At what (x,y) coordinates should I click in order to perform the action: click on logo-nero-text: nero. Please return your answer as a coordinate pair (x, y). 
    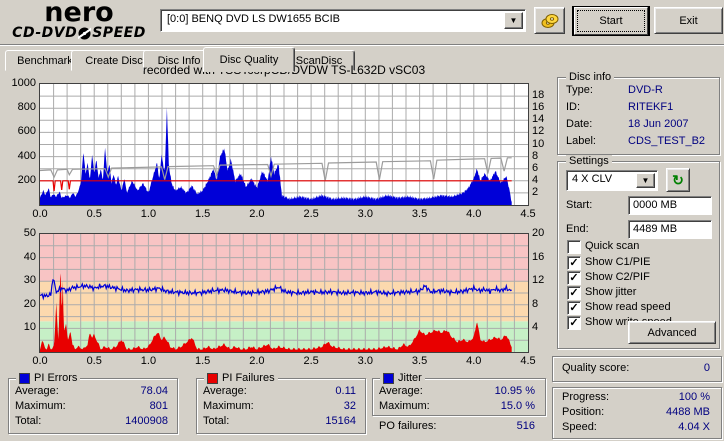
    Looking at the image, I should click on (79, 14).